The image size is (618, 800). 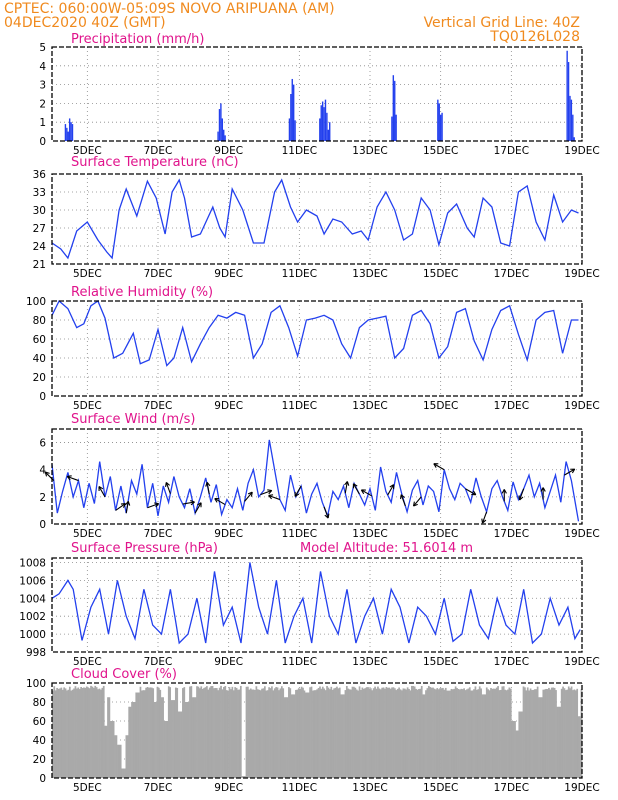 What do you see at coordinates (440, 406) in the screenshot?
I see `rh-xtick: 15DEC` at bounding box center [440, 406].